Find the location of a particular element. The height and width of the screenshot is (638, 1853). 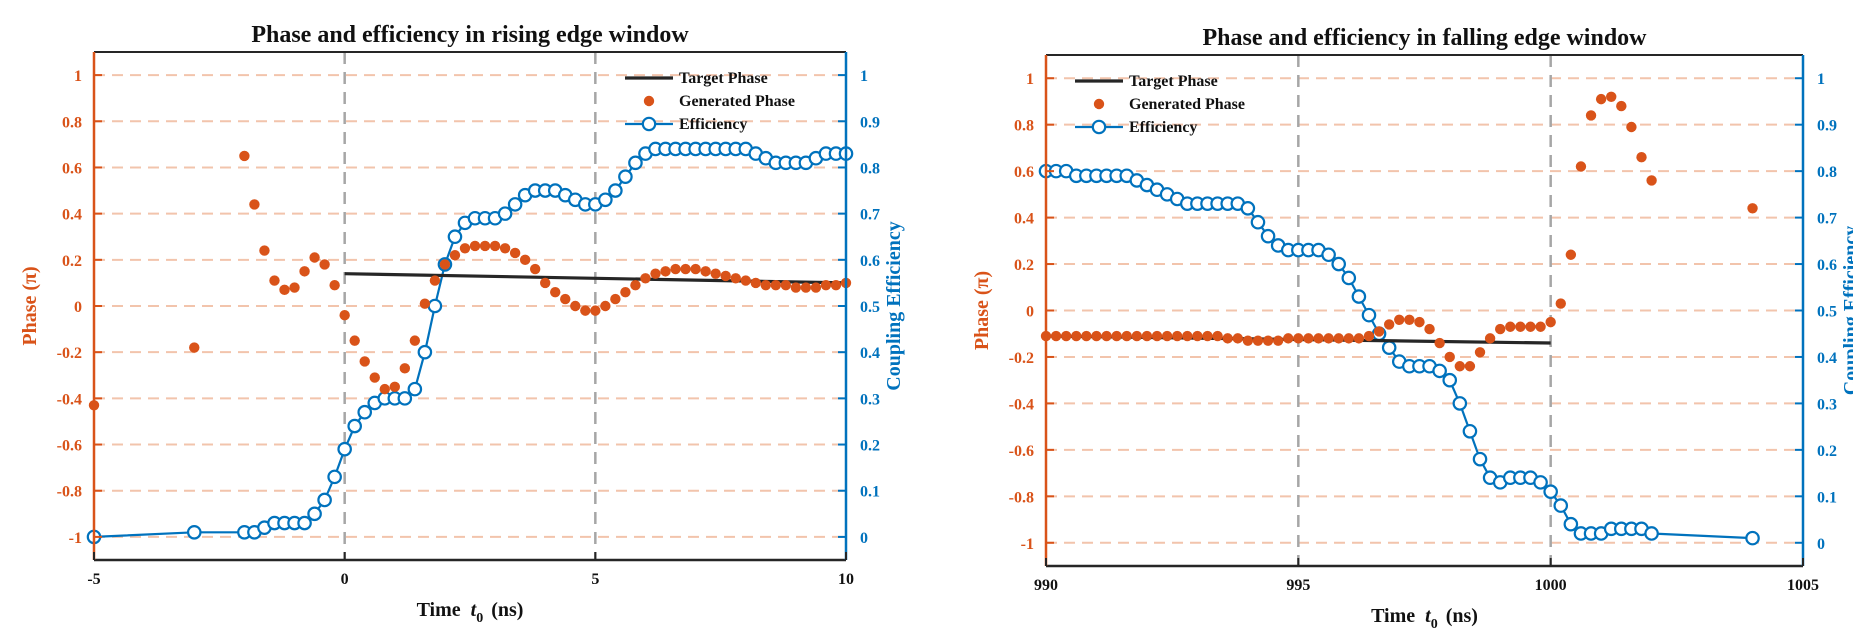

x-tick-label: 1000 is located at coordinates (1551, 585).